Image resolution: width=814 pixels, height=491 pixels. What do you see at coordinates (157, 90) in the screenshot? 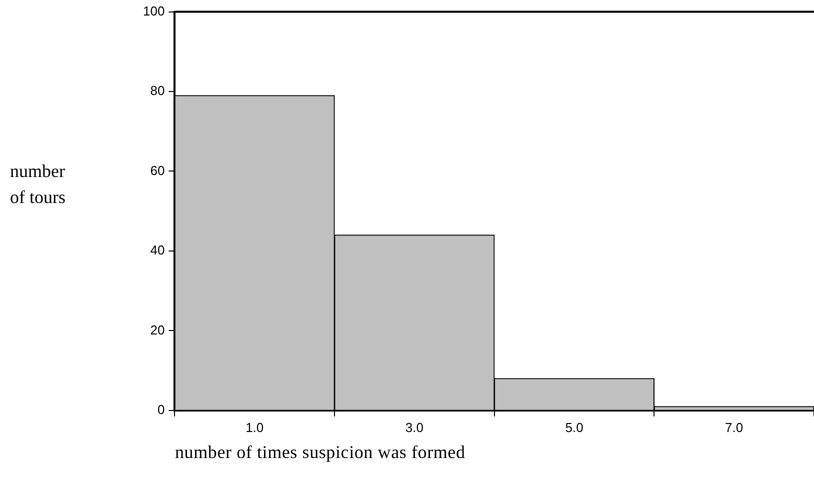
I see `y-tick-label: 80` at bounding box center [157, 90].